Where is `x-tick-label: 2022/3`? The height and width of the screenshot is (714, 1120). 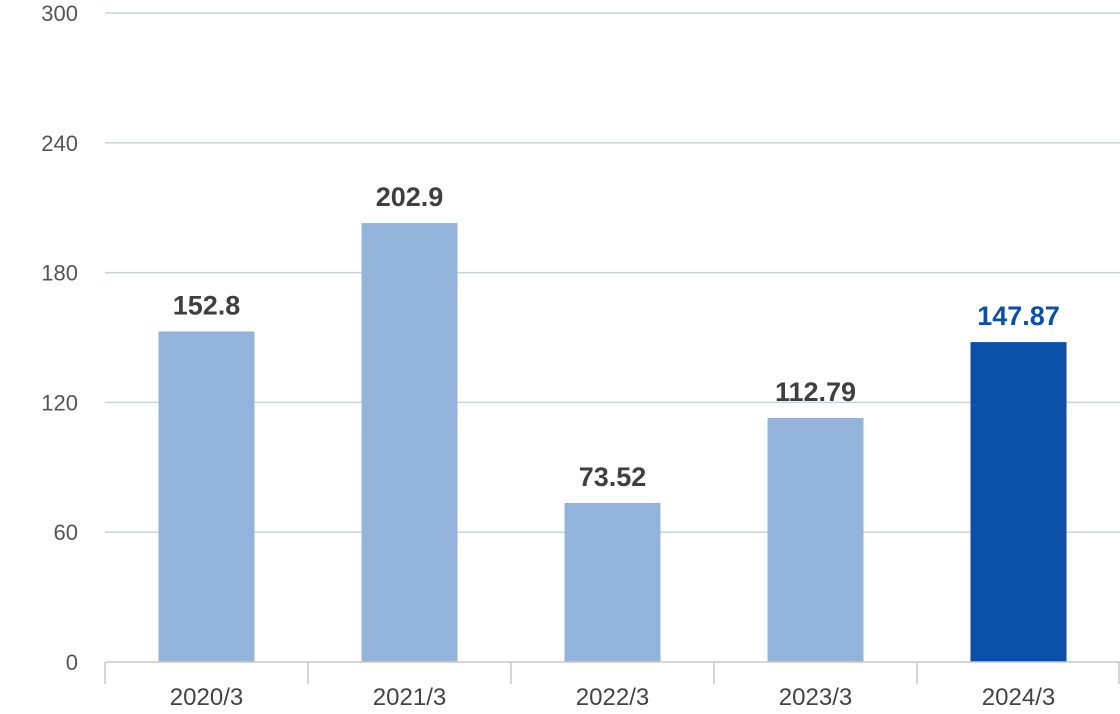 x-tick-label: 2022/3 is located at coordinates (612, 697).